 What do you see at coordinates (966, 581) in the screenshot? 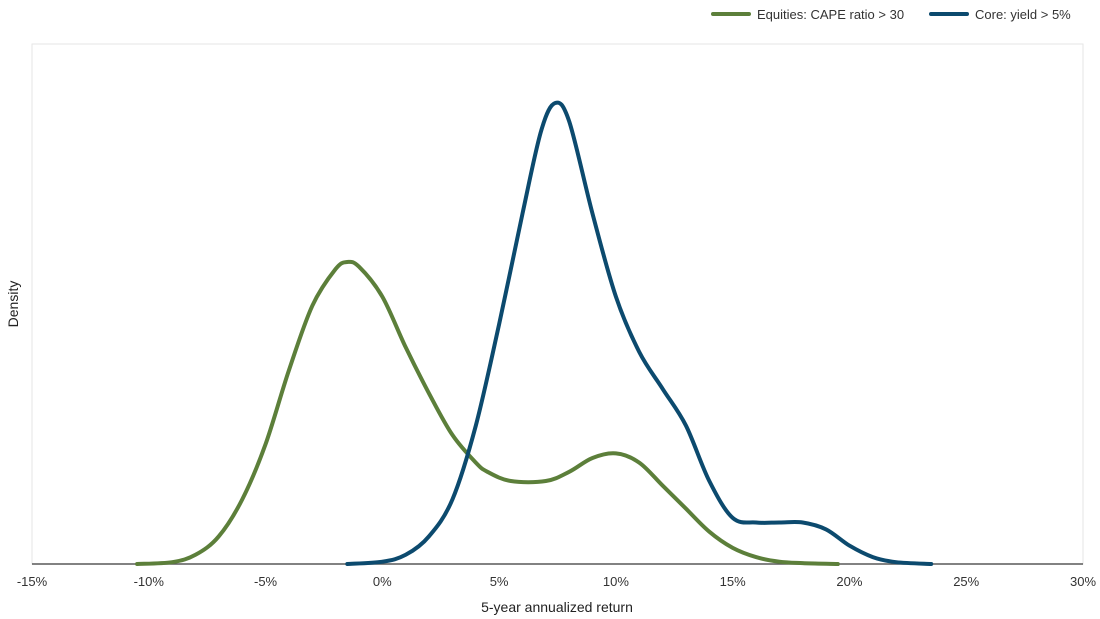
I see `x-tick-label: 25%` at bounding box center [966, 581].